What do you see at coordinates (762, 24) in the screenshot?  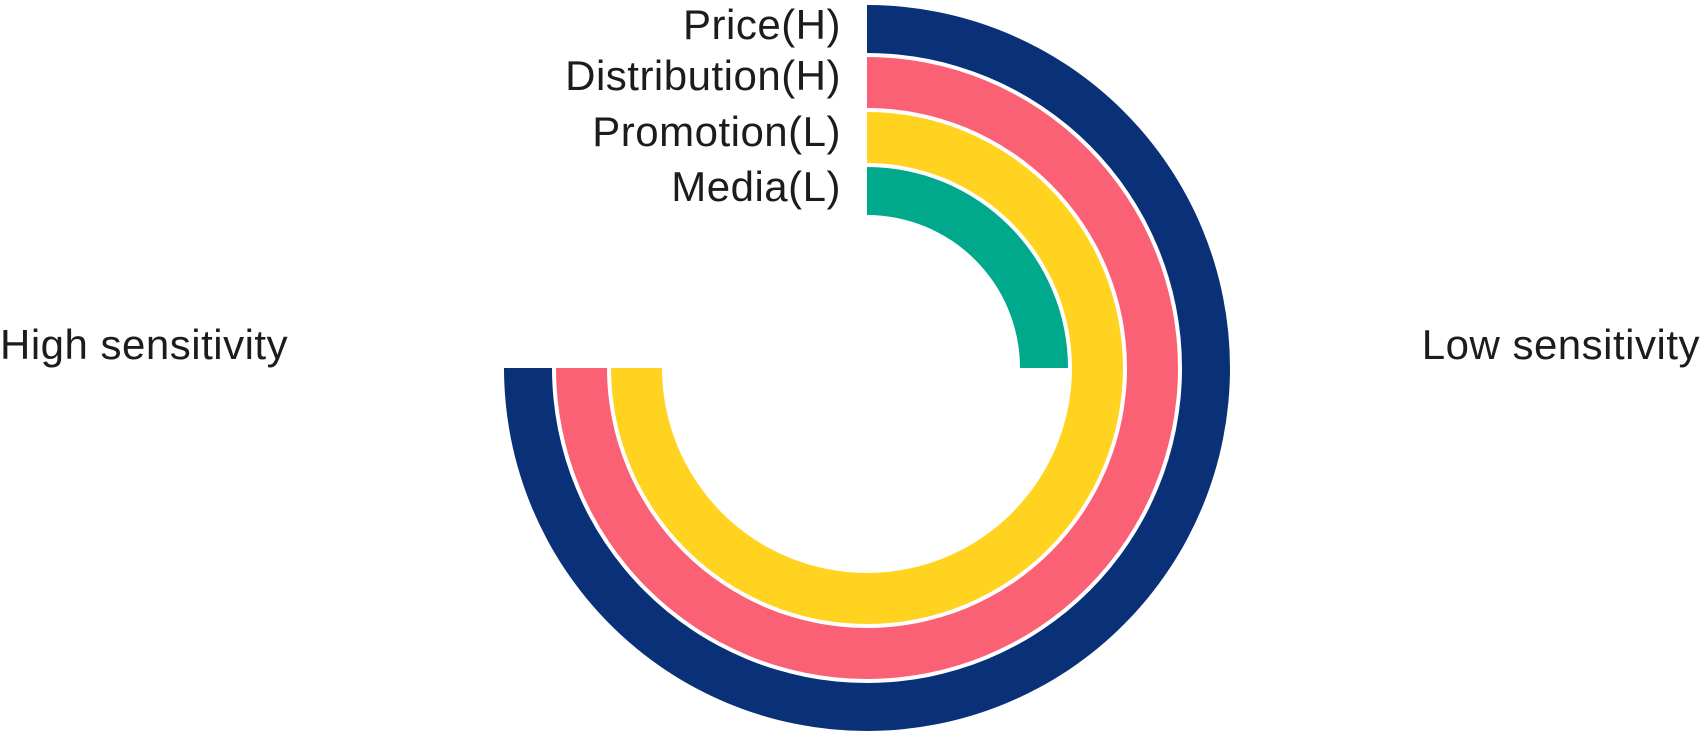 I see `ring-label-price: Price(H)` at bounding box center [762, 24].